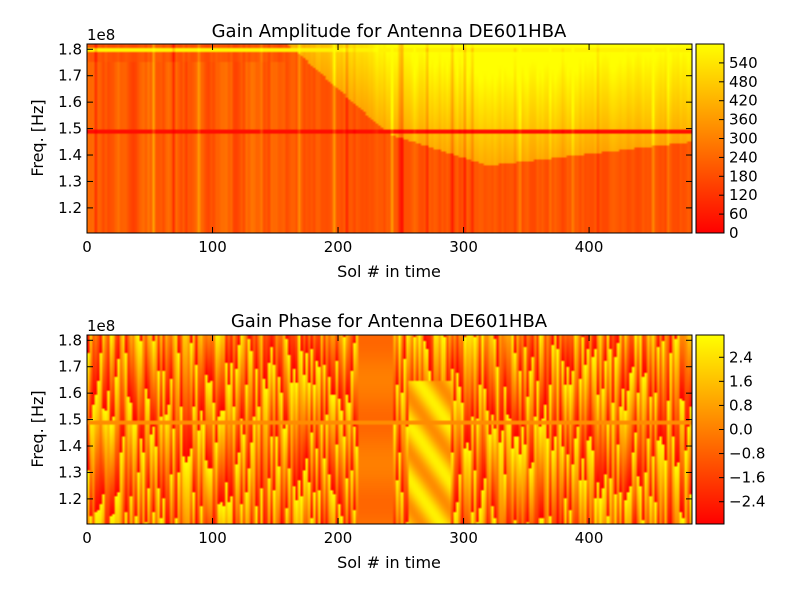 The width and height of the screenshot is (800, 600). Describe the element at coordinates (747, 478) in the screenshot. I see `colorbar-tick-label: −1.6` at that location.